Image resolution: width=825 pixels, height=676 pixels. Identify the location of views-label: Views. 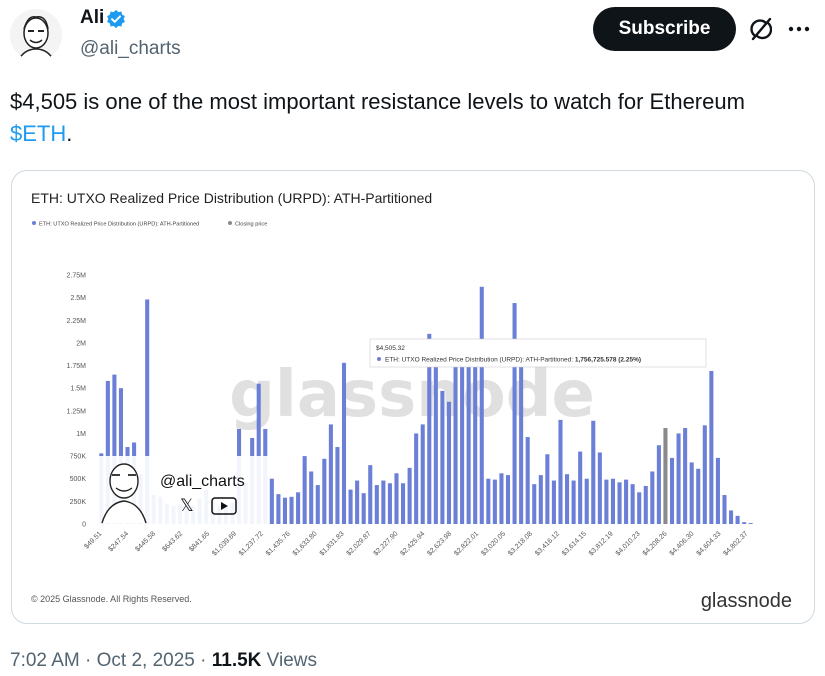
(292, 660).